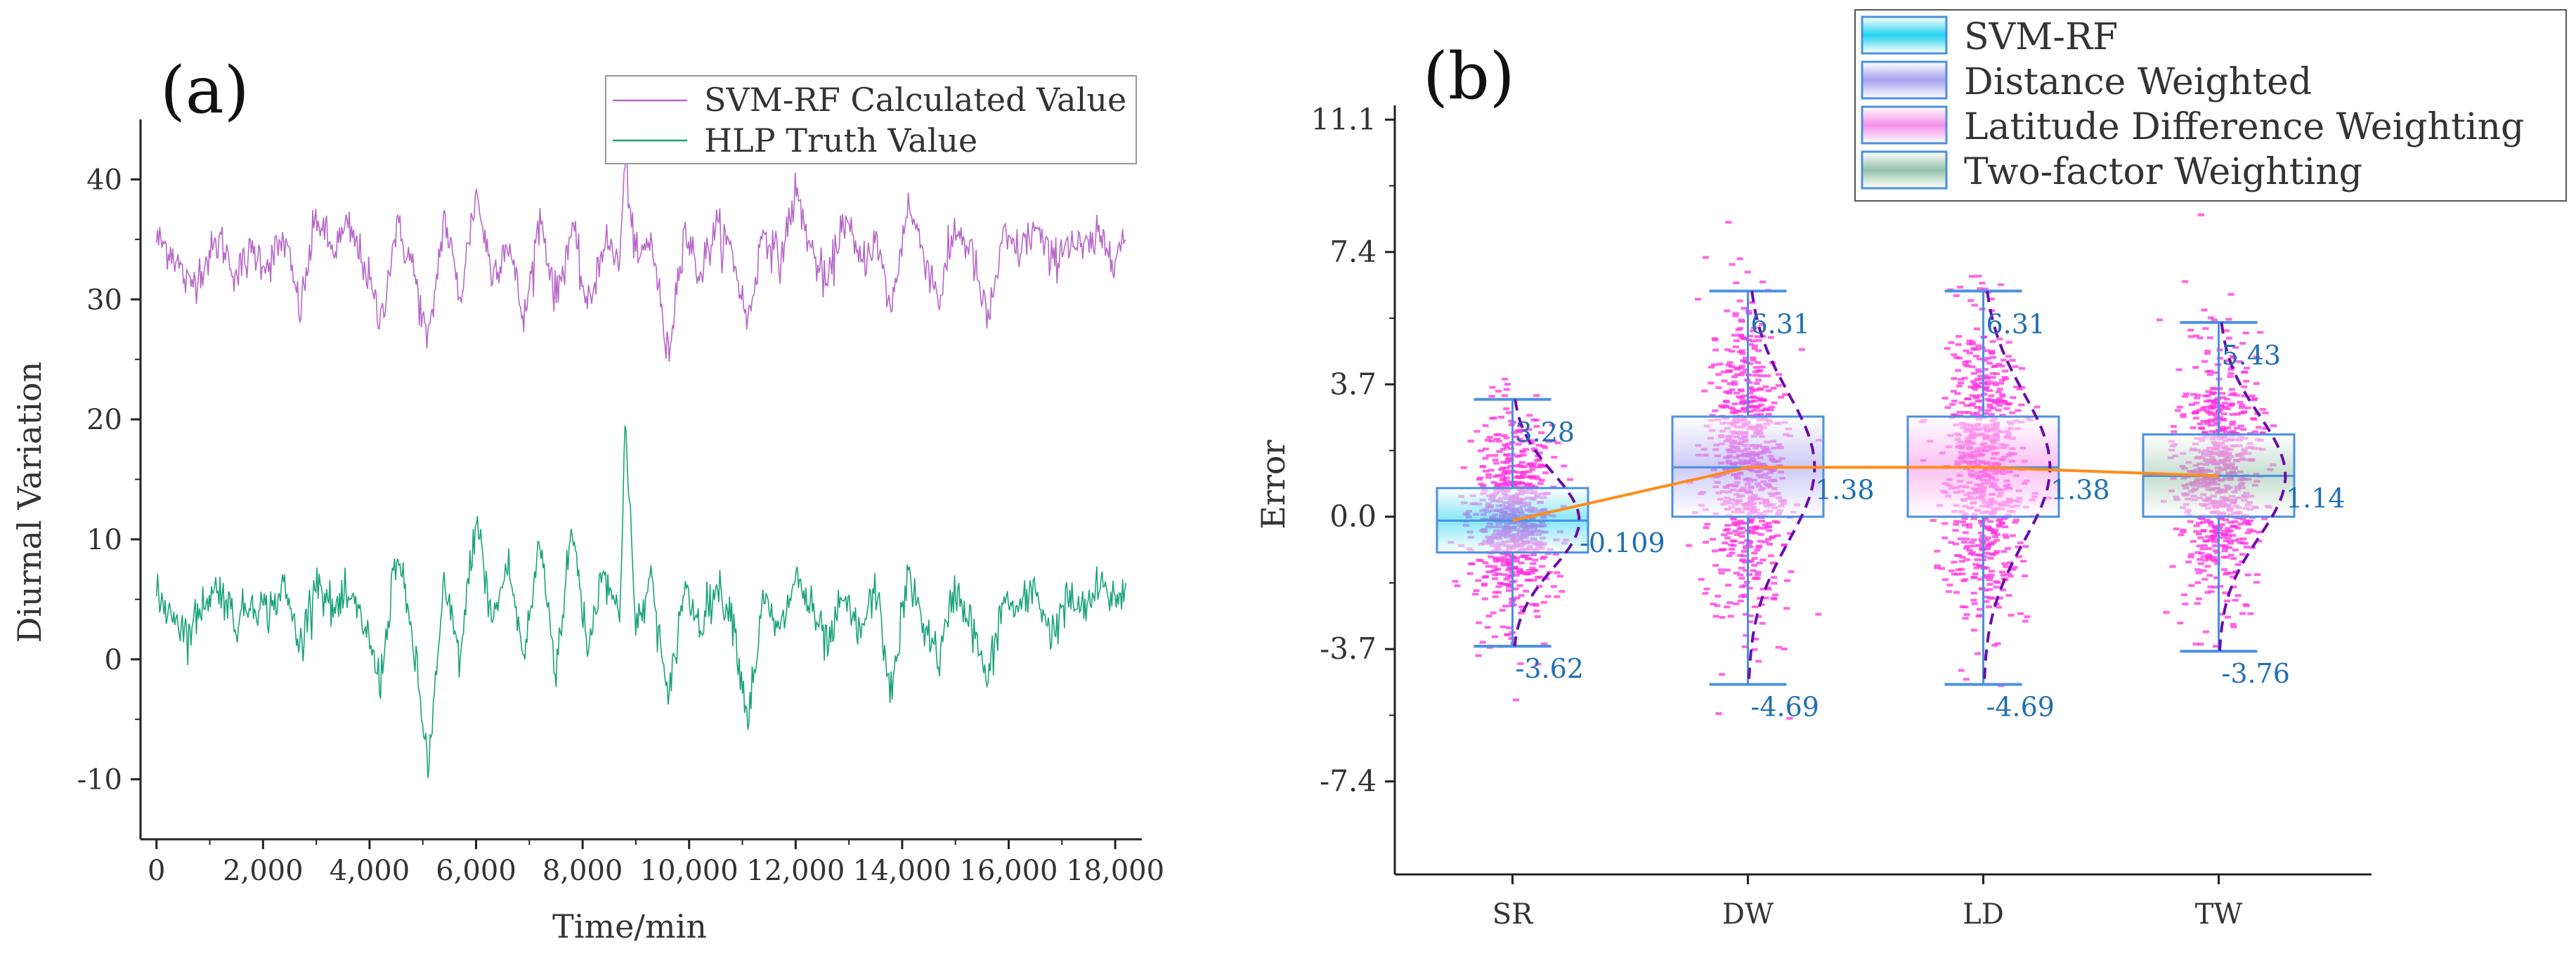 The width and height of the screenshot is (2576, 958). Describe the element at coordinates (796, 871) in the screenshot. I see `panel-a-x-tick-label: 12,000` at that location.